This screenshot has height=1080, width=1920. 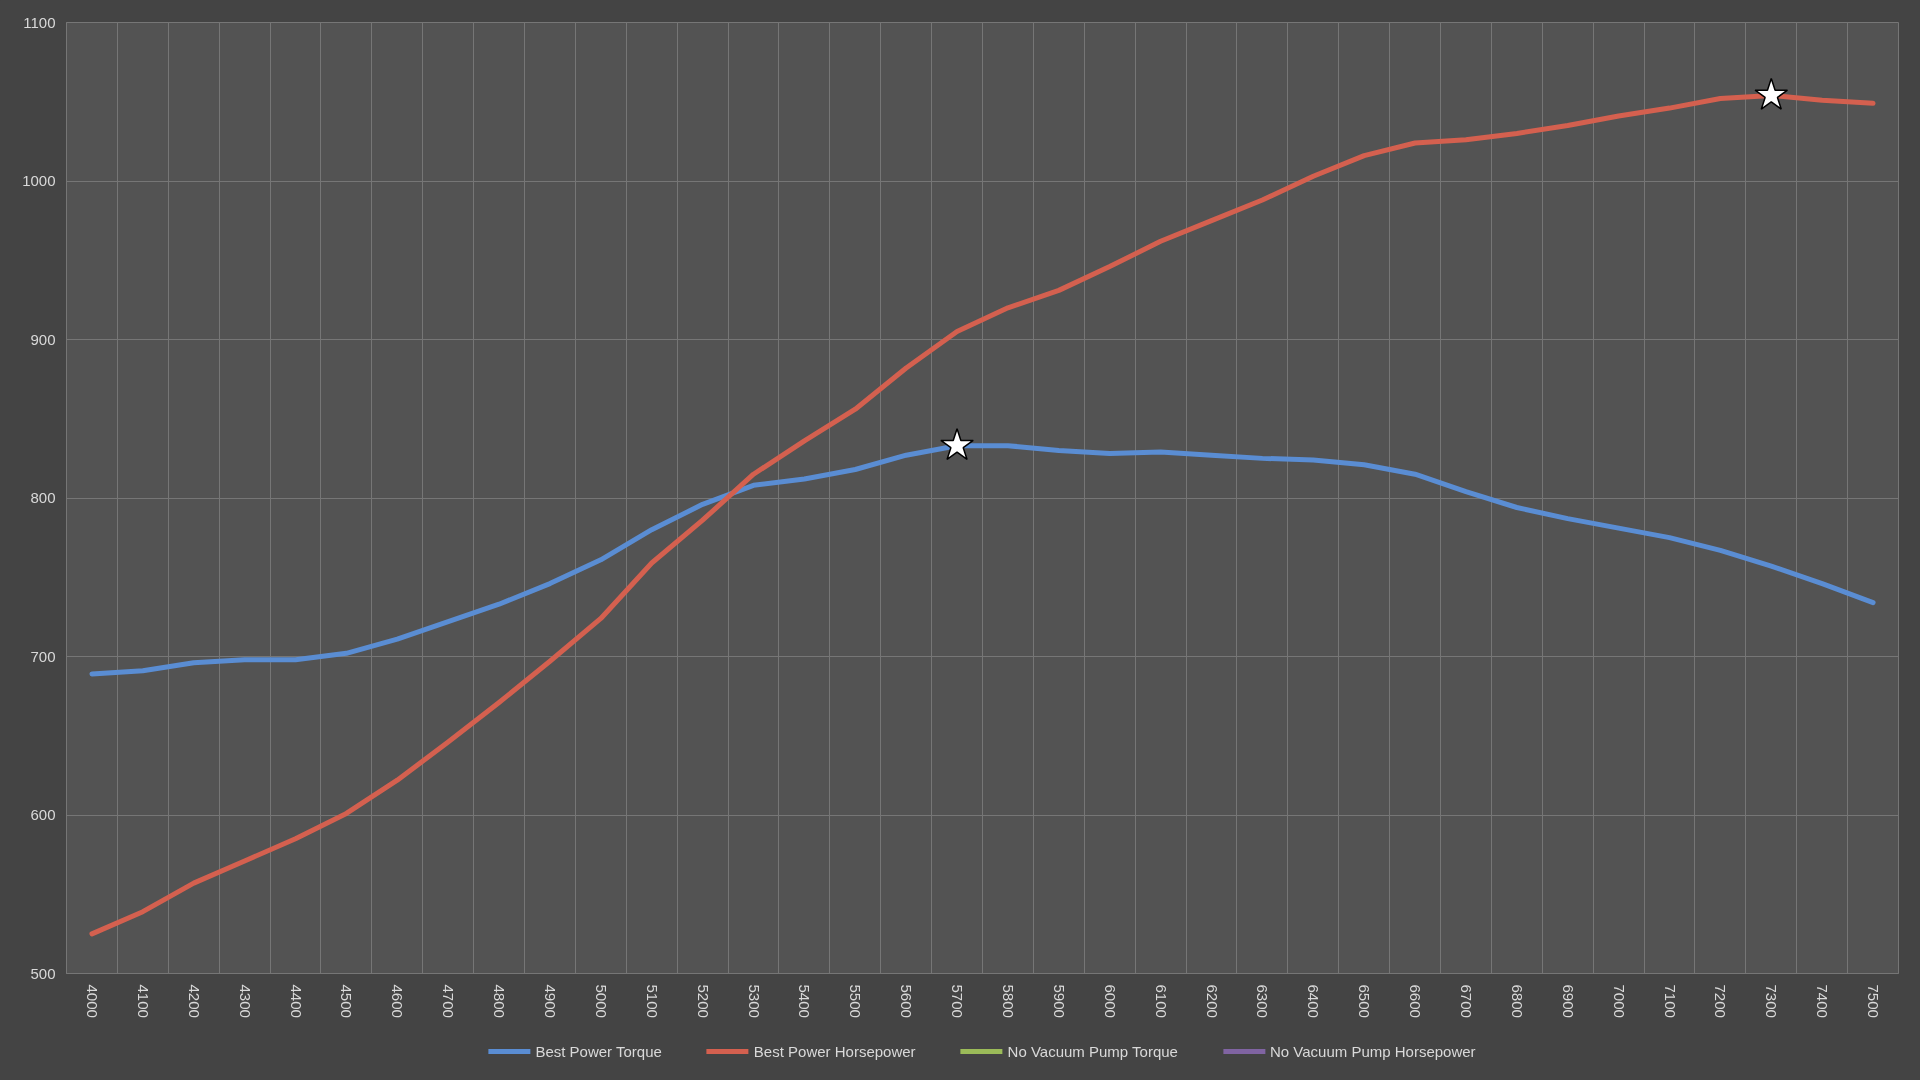 I want to click on x-tick-label: 5500, so click(x=856, y=1001).